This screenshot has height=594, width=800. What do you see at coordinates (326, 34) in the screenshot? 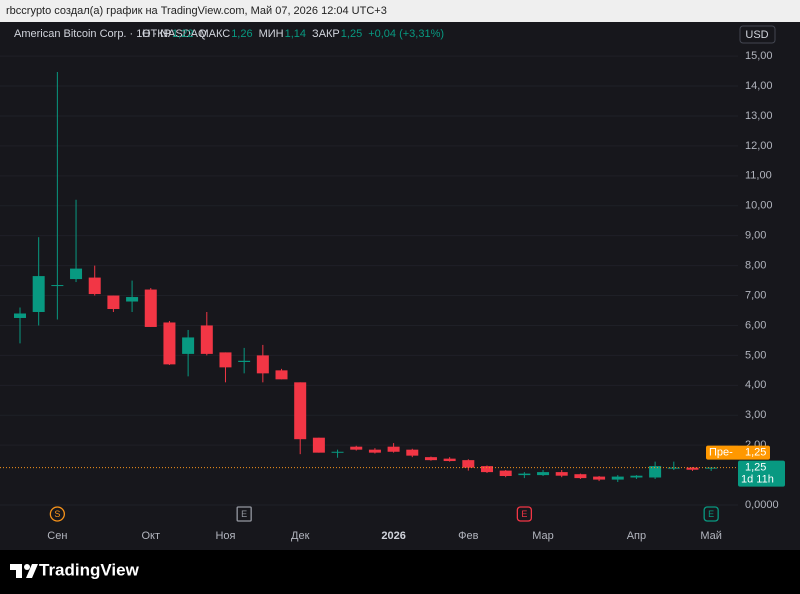
I see `legend-label: ЗАКР` at bounding box center [326, 34].